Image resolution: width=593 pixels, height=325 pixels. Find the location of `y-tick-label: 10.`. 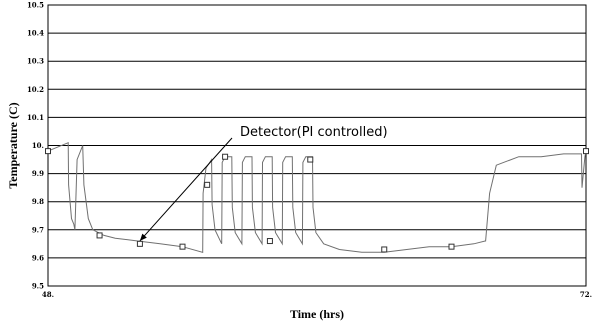

y-tick-label: 10. is located at coordinates (38, 145).